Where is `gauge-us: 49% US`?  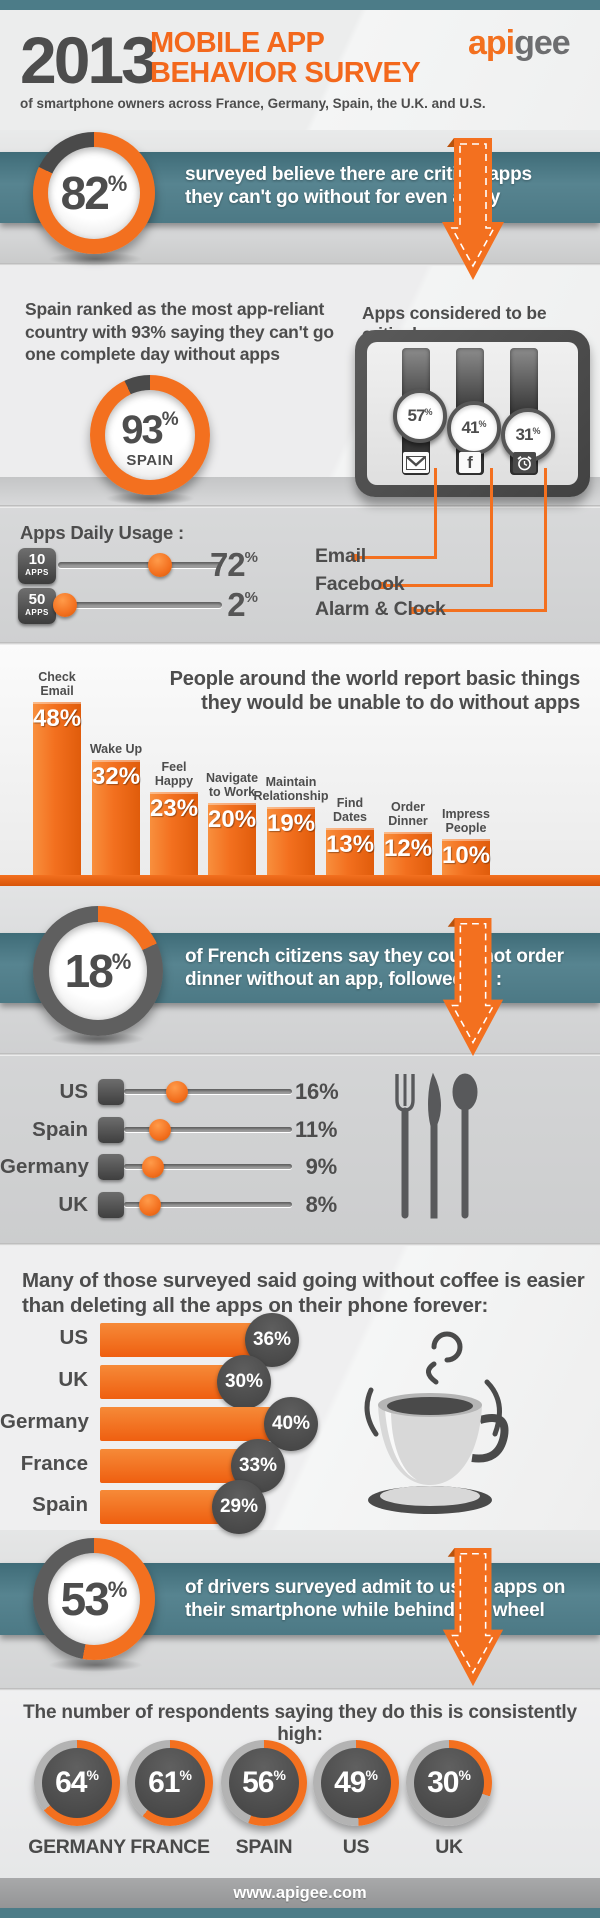 gauge-us: 49% US is located at coordinates (356, 1799).